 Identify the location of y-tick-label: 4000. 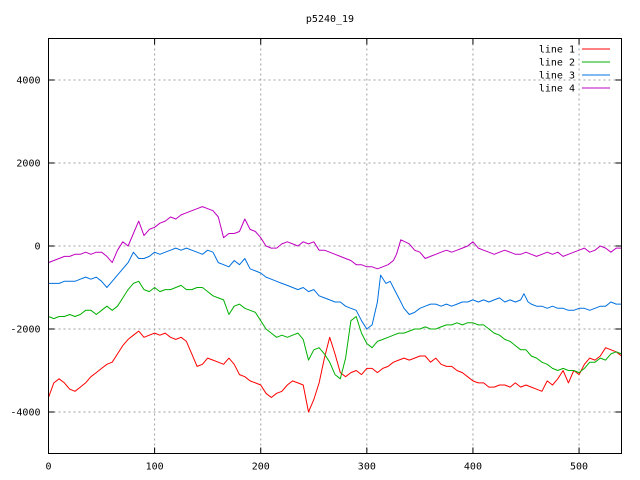
(28, 81).